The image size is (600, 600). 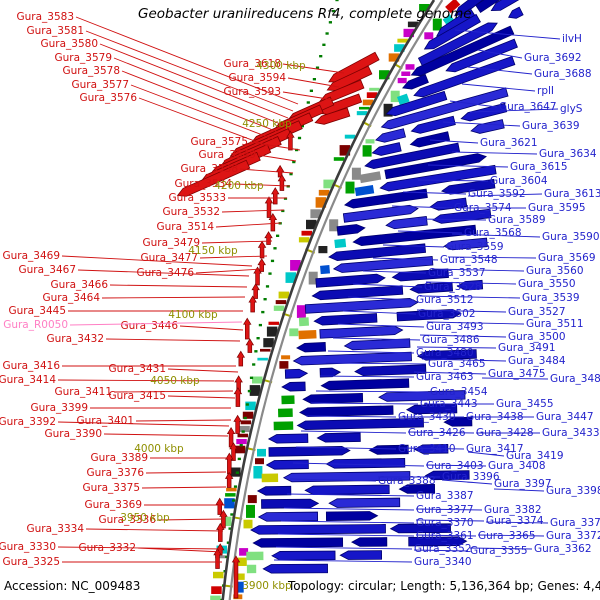 I want to click on gene-label: Gura_3618, so click(x=252, y=64).